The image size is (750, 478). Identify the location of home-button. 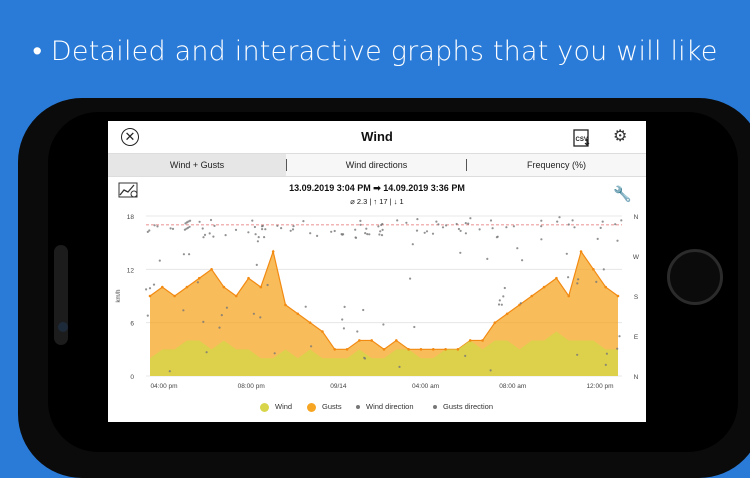
(695, 277).